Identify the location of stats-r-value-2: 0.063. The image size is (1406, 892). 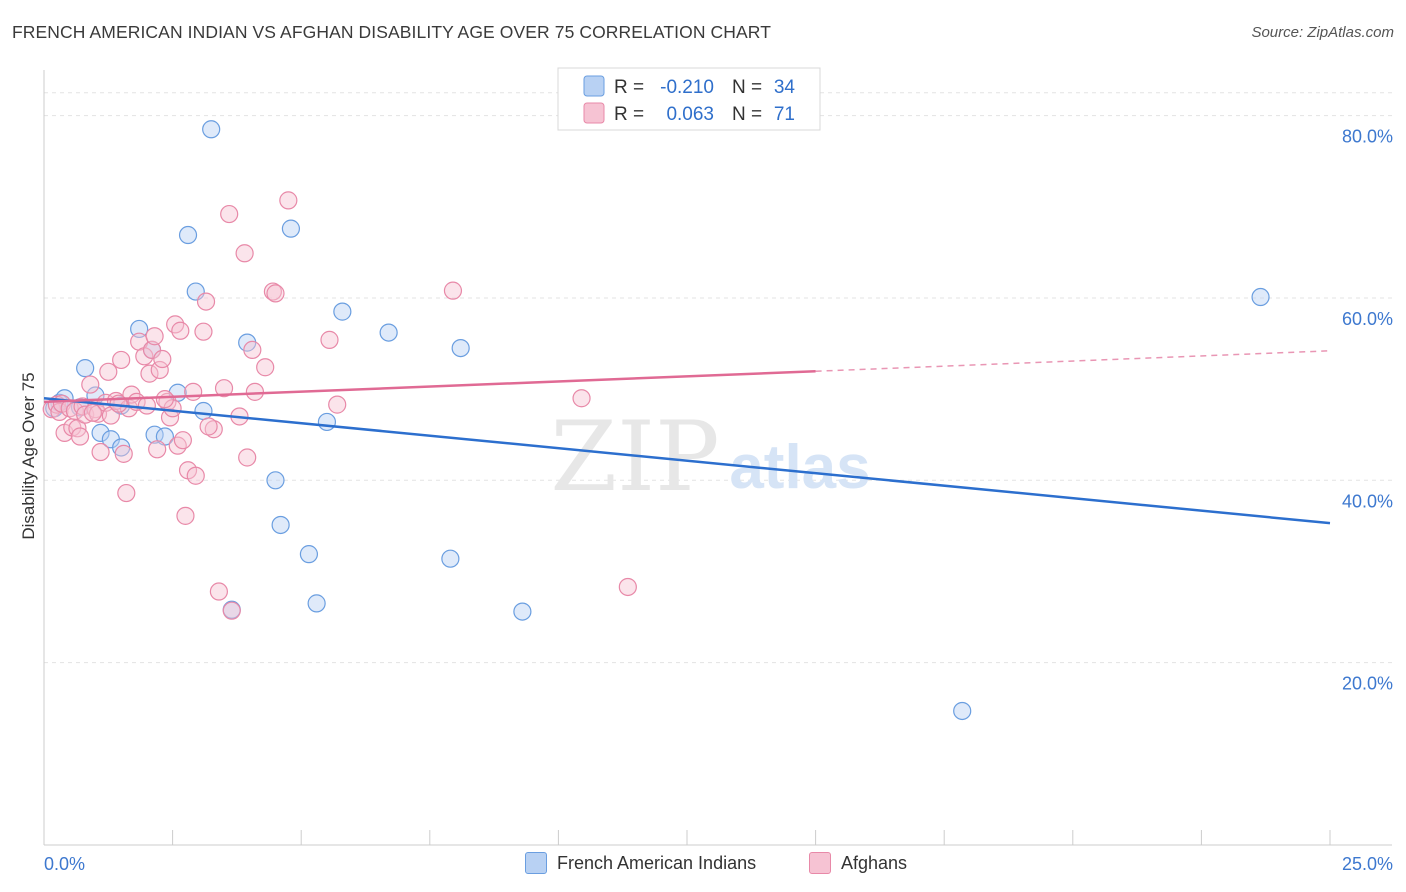
(690, 114).